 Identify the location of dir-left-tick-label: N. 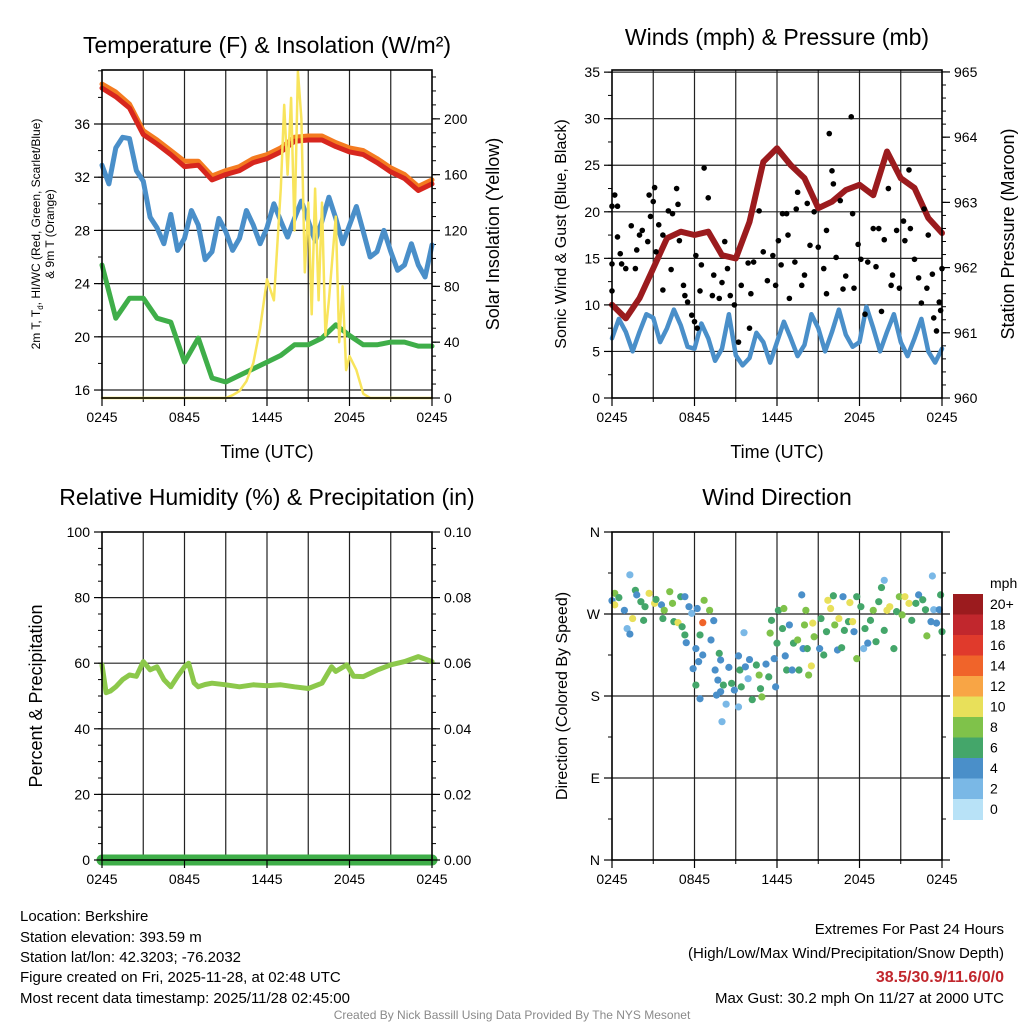
(595, 532).